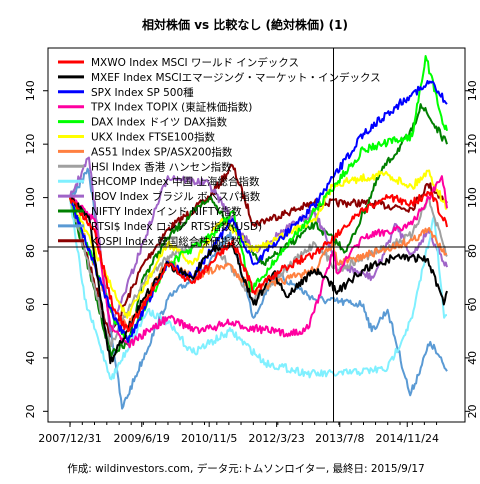  I want to click on y-tick-label-right: 120, so click(472, 144).